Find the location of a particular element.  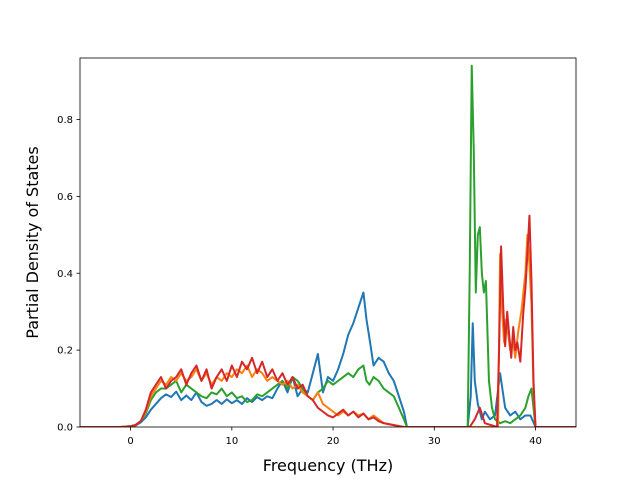

y-axis-label: Partial Density of States is located at coordinates (32, 242).